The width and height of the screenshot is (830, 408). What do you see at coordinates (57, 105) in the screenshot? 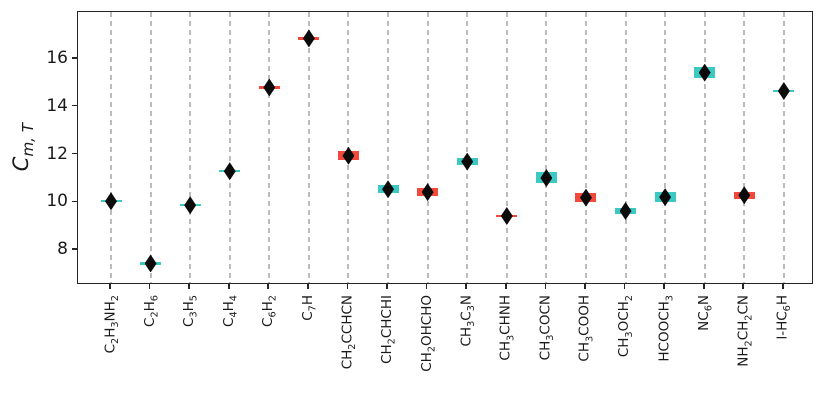
I see `y-tick-label: 14` at bounding box center [57, 105].